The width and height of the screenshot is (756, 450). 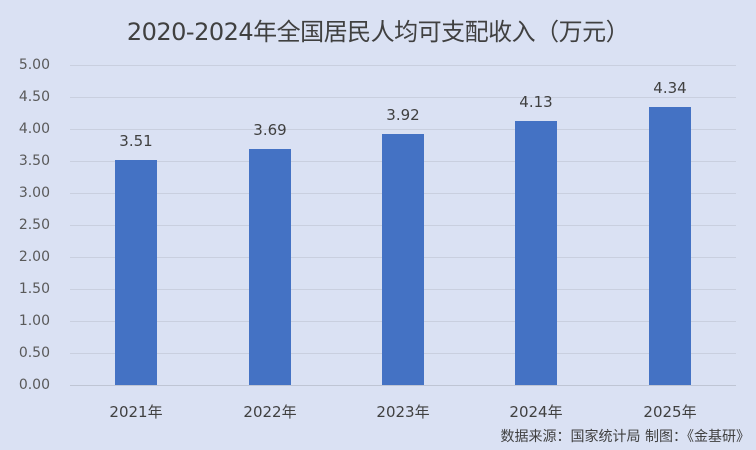 I want to click on y-tick-label: 1.00, so click(x=34, y=321).